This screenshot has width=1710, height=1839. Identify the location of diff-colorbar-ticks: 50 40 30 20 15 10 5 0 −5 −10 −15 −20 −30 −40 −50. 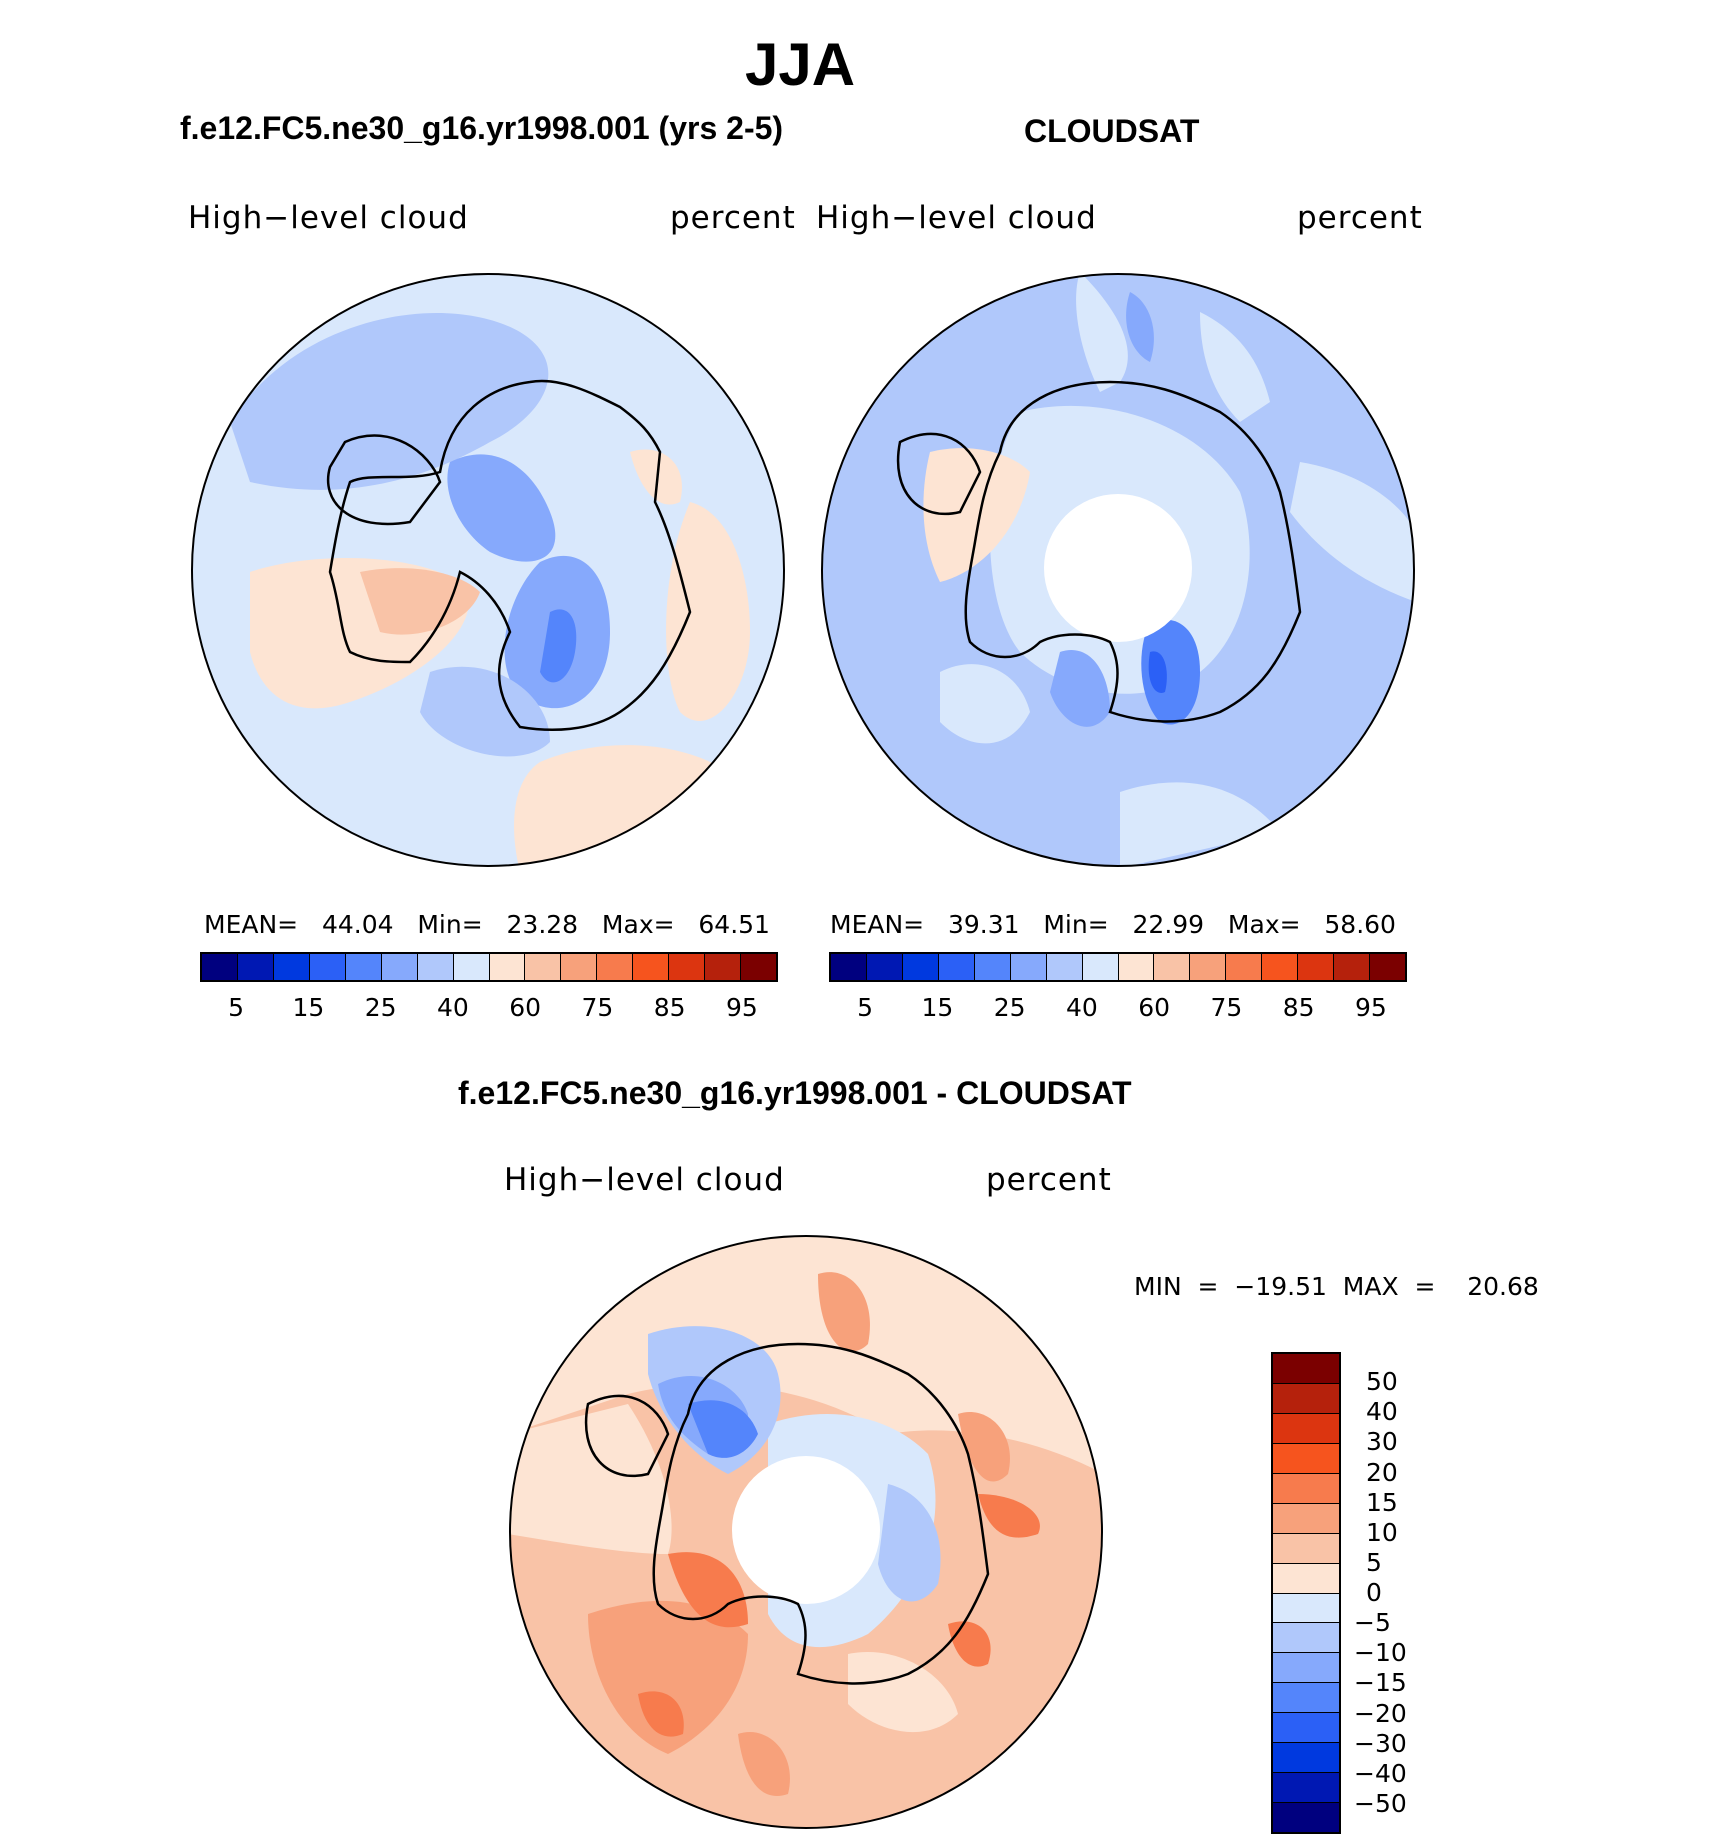
(1404, 1593).